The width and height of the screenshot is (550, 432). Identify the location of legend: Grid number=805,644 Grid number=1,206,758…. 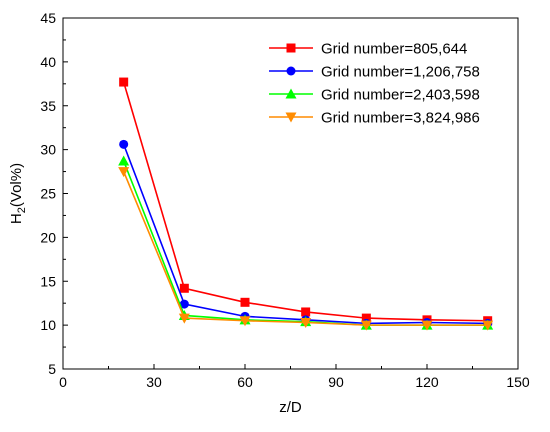
(374, 84).